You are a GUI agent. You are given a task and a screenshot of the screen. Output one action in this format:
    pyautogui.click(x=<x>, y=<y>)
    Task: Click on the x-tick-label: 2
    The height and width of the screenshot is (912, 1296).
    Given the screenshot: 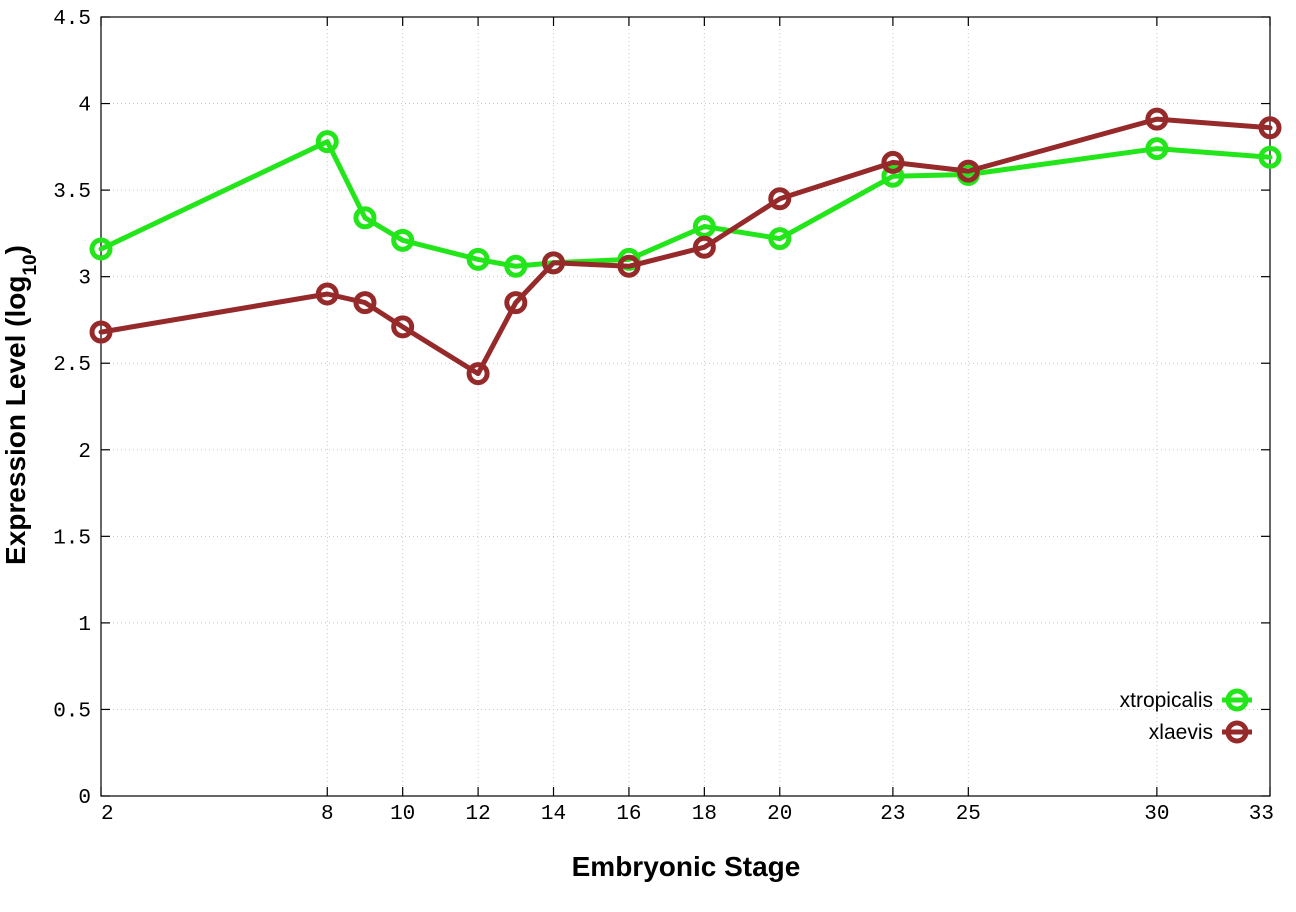 What is the action you would take?
    pyautogui.click(x=107, y=814)
    